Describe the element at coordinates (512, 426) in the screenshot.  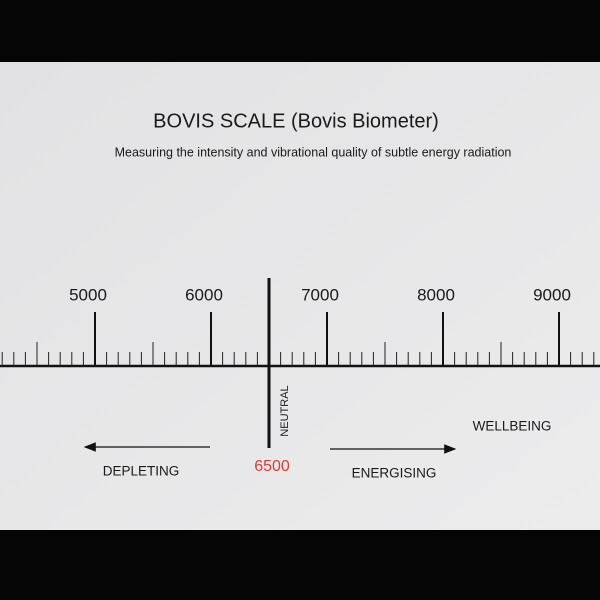
I see `wellbeing-label: WELLBEING` at that location.